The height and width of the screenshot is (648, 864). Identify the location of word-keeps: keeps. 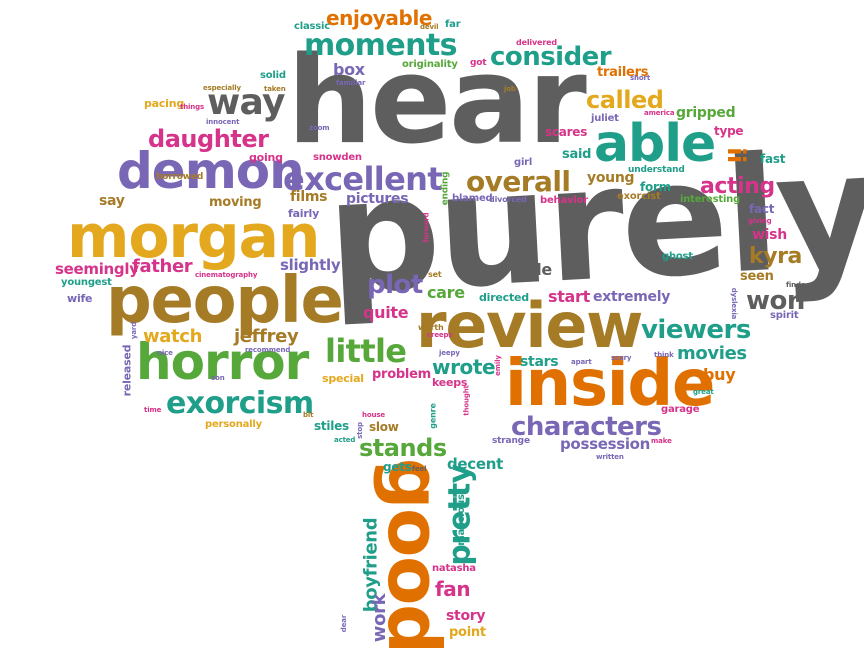
(450, 382).